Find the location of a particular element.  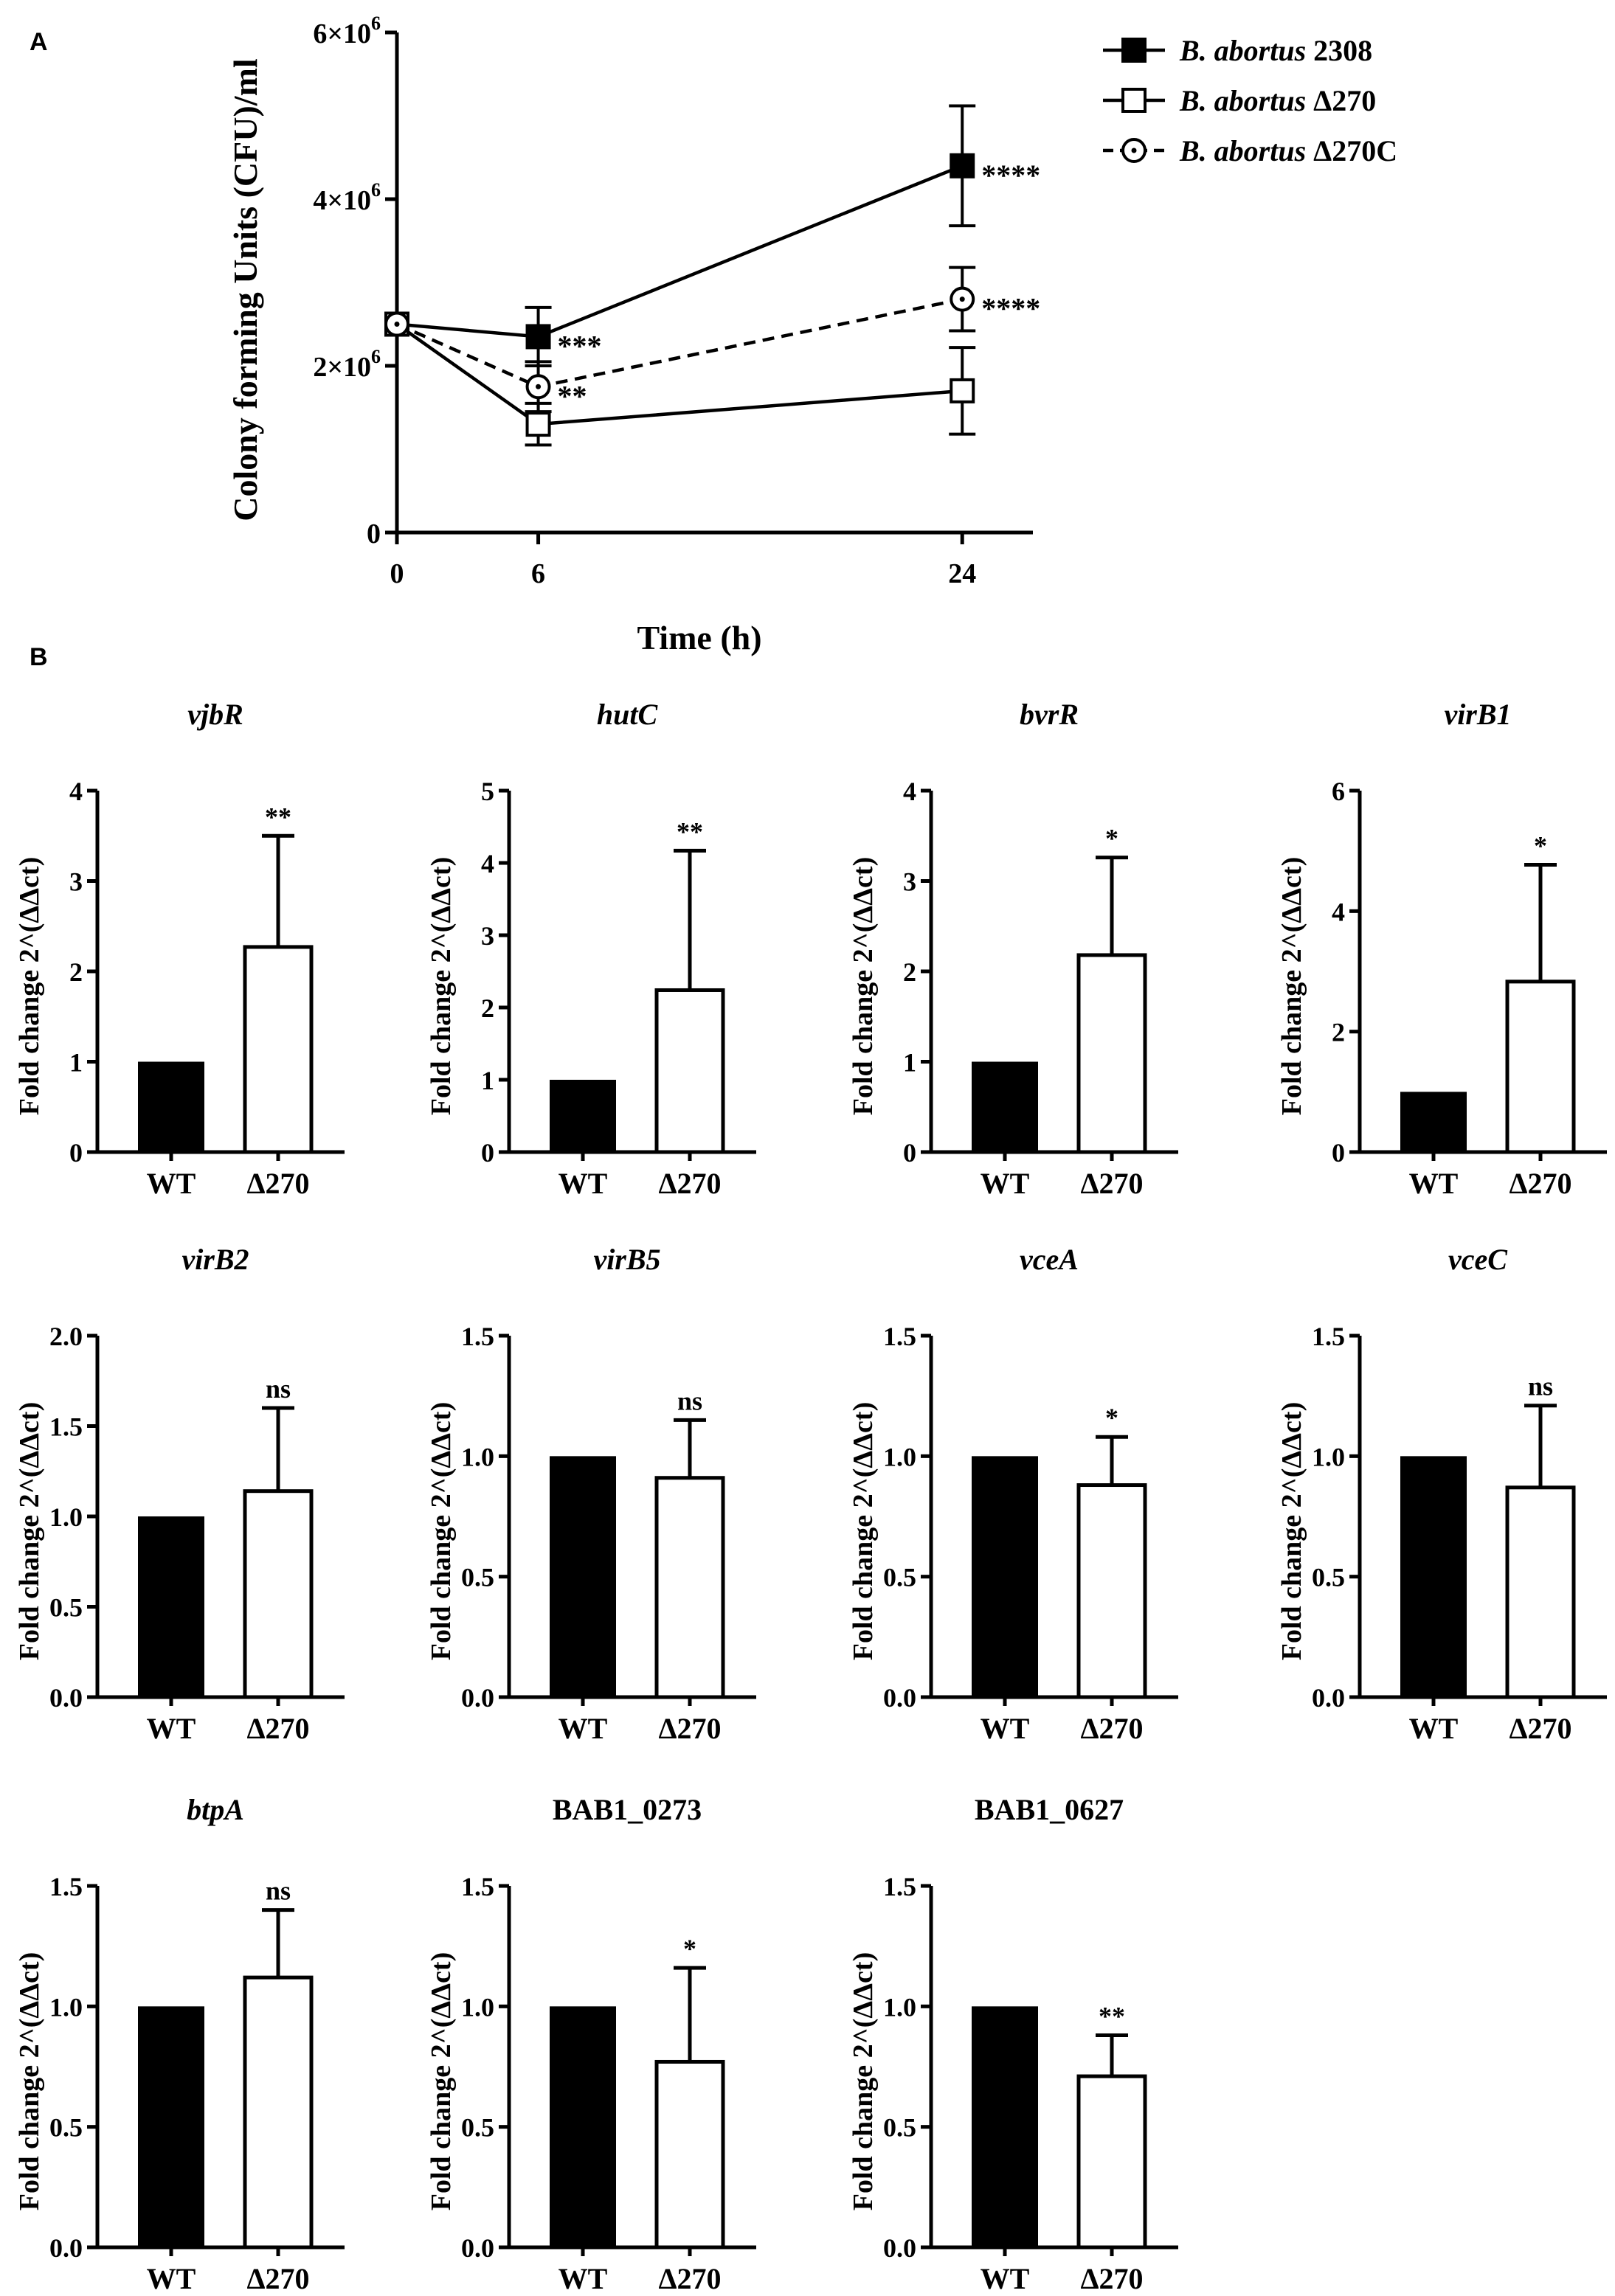

chart-title: BAB1_0627 is located at coordinates (1049, 1809).